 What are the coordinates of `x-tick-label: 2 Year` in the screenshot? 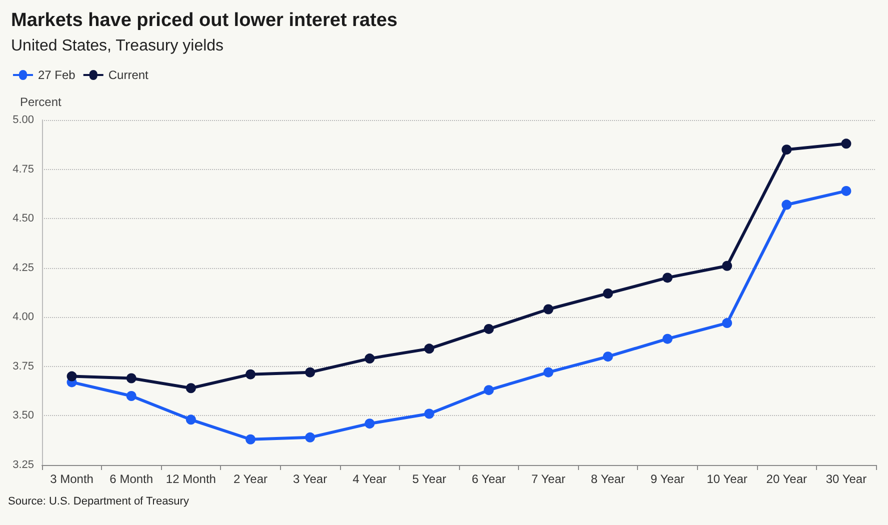 It's located at (250, 479).